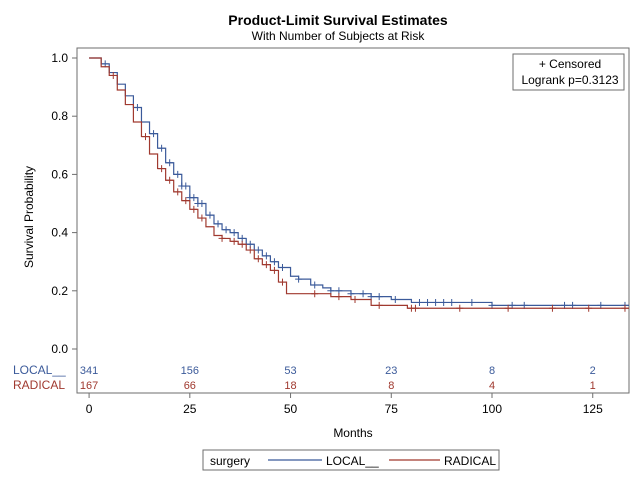  Describe the element at coordinates (344, 404) in the screenshot. I see `x-axis: 0 25 50 75 100 125` at that location.